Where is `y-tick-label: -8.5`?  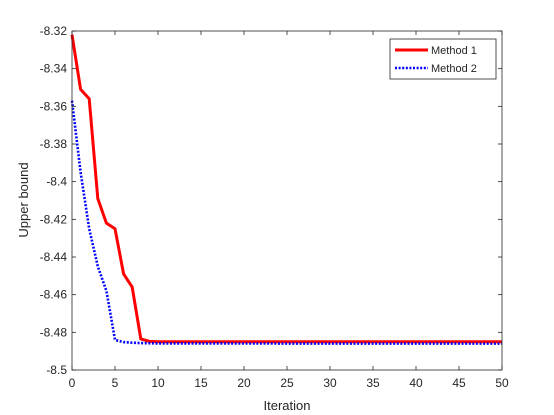 y-tick-label: -8.5 is located at coordinates (56, 370).